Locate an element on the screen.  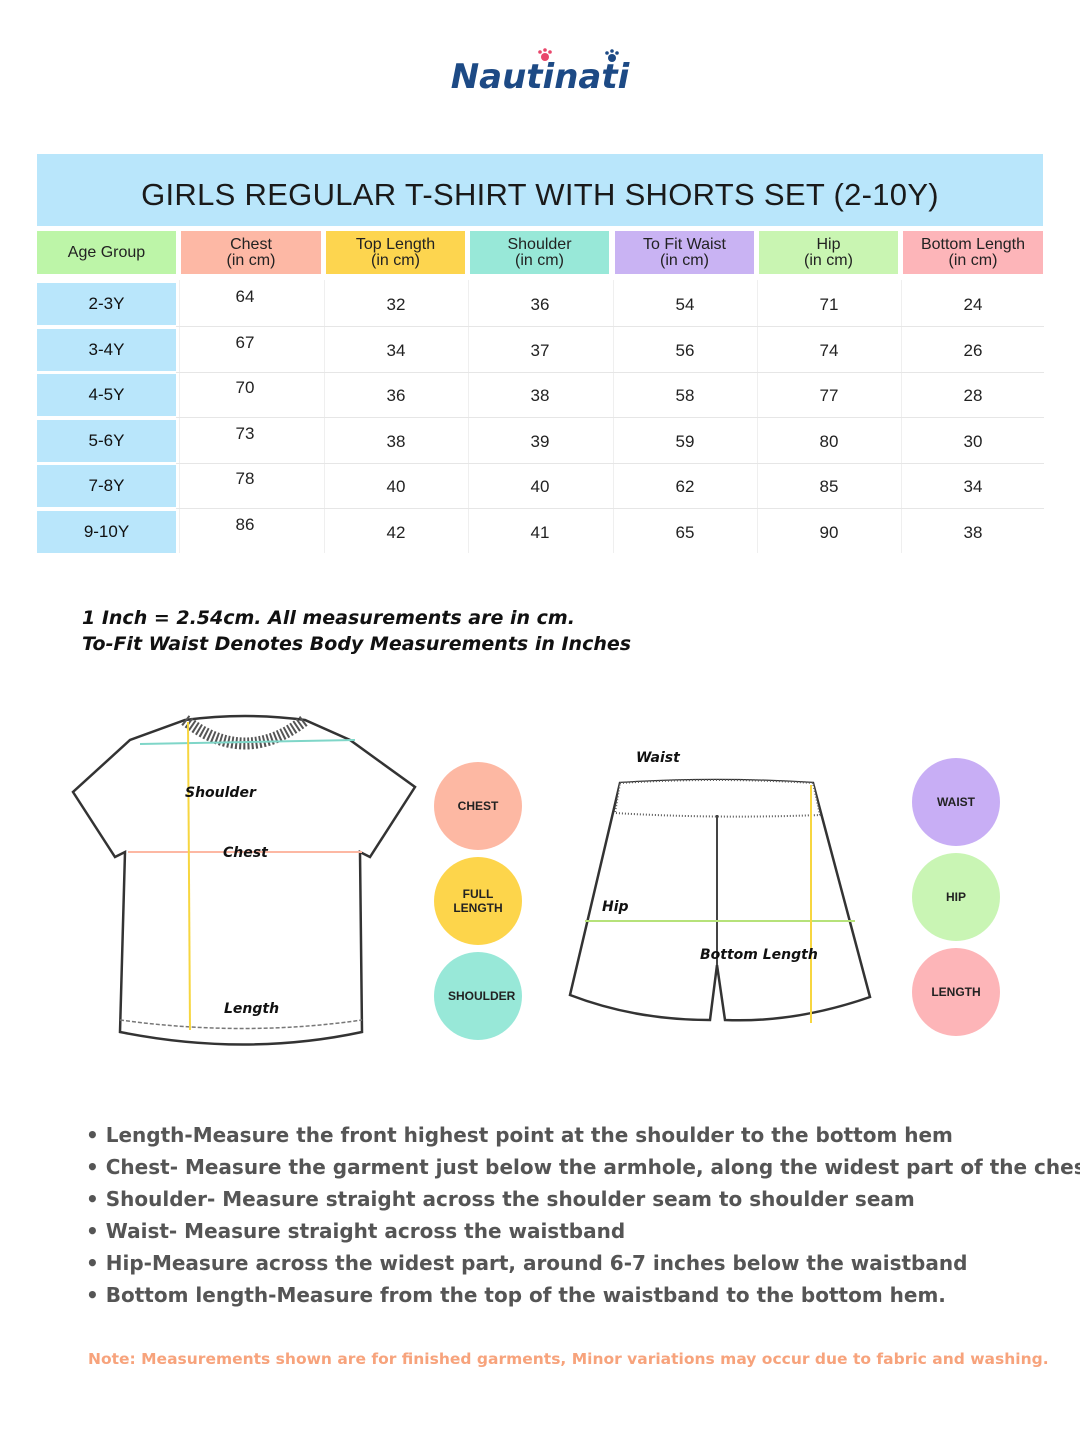
column-header: To Fit Waist (in cm) is located at coordinates (684, 252).